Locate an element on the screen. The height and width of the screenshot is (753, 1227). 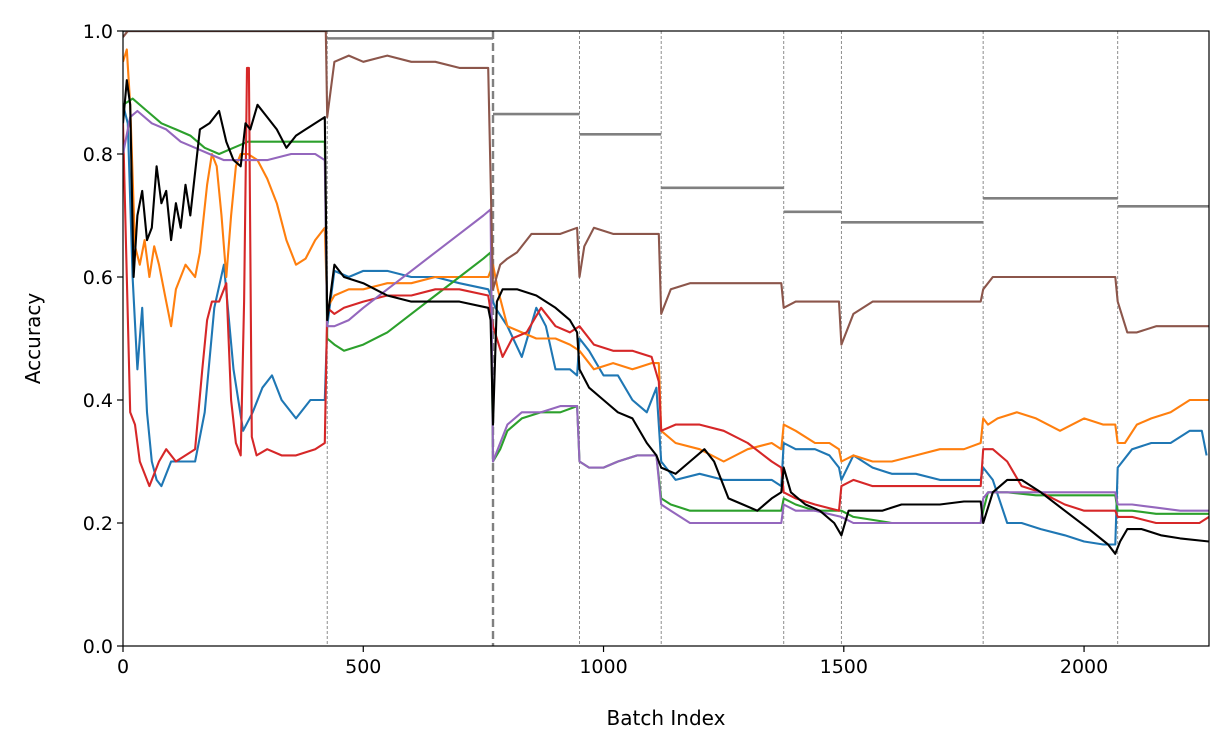
x-tick-label: 500 is located at coordinates (363, 667).